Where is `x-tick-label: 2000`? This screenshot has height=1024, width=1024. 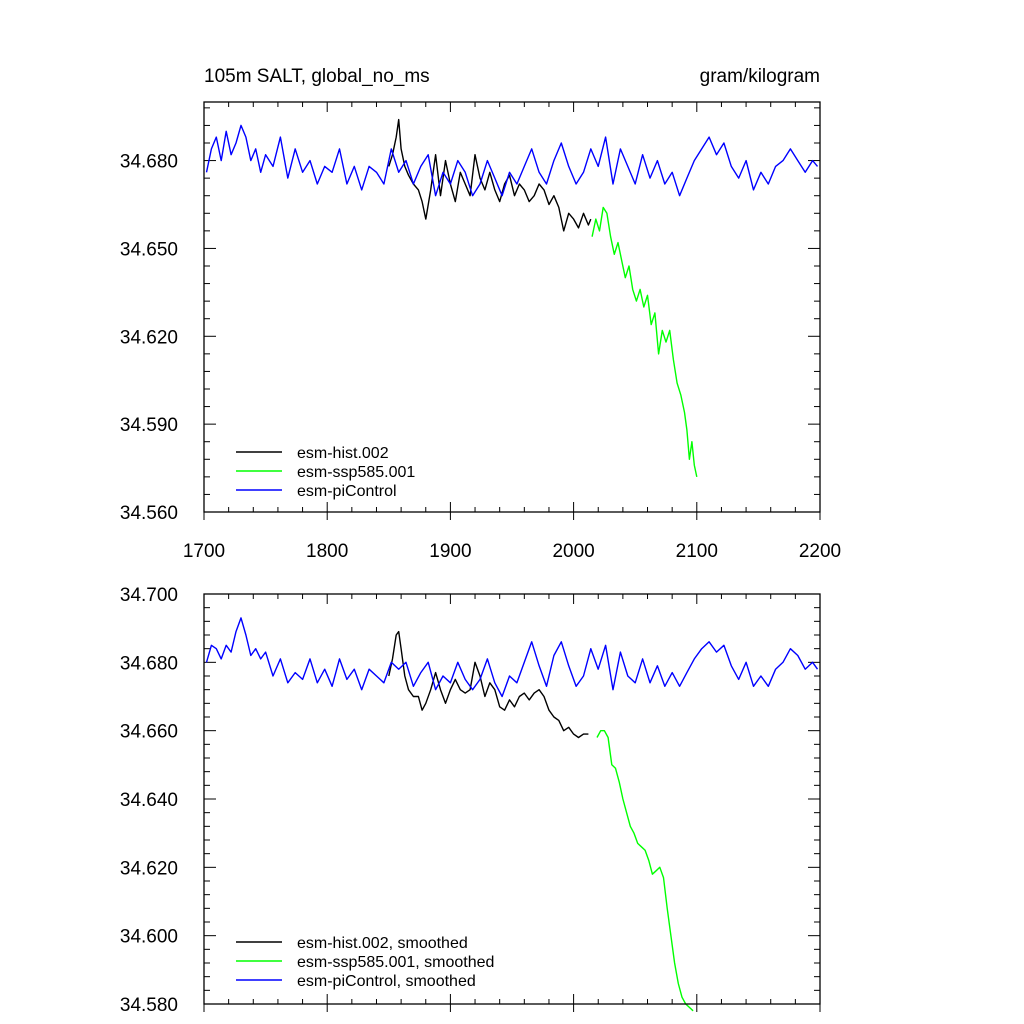 x-tick-label: 2000 is located at coordinates (573, 551).